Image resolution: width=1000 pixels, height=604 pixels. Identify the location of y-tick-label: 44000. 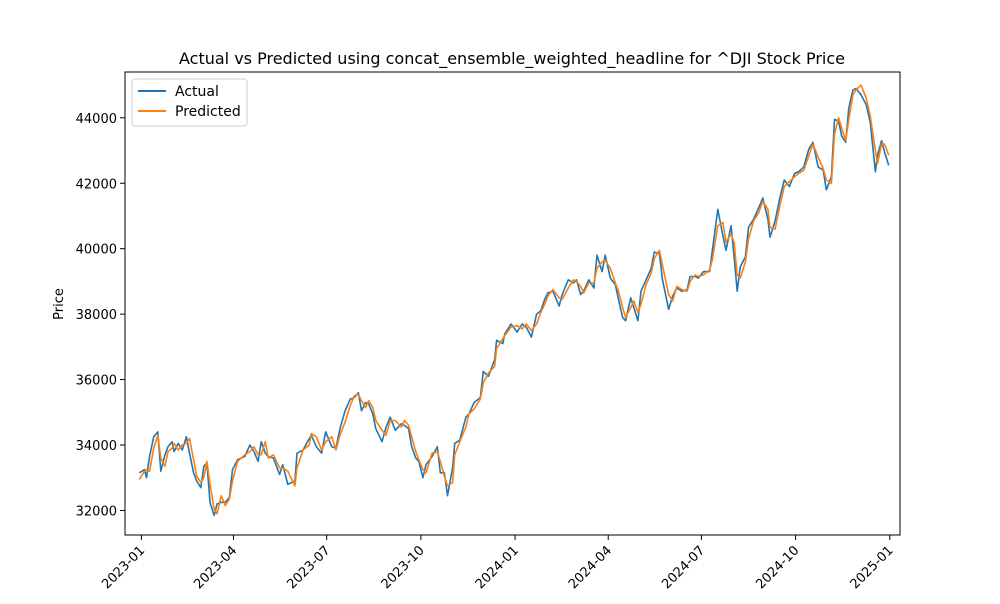
(96, 119).